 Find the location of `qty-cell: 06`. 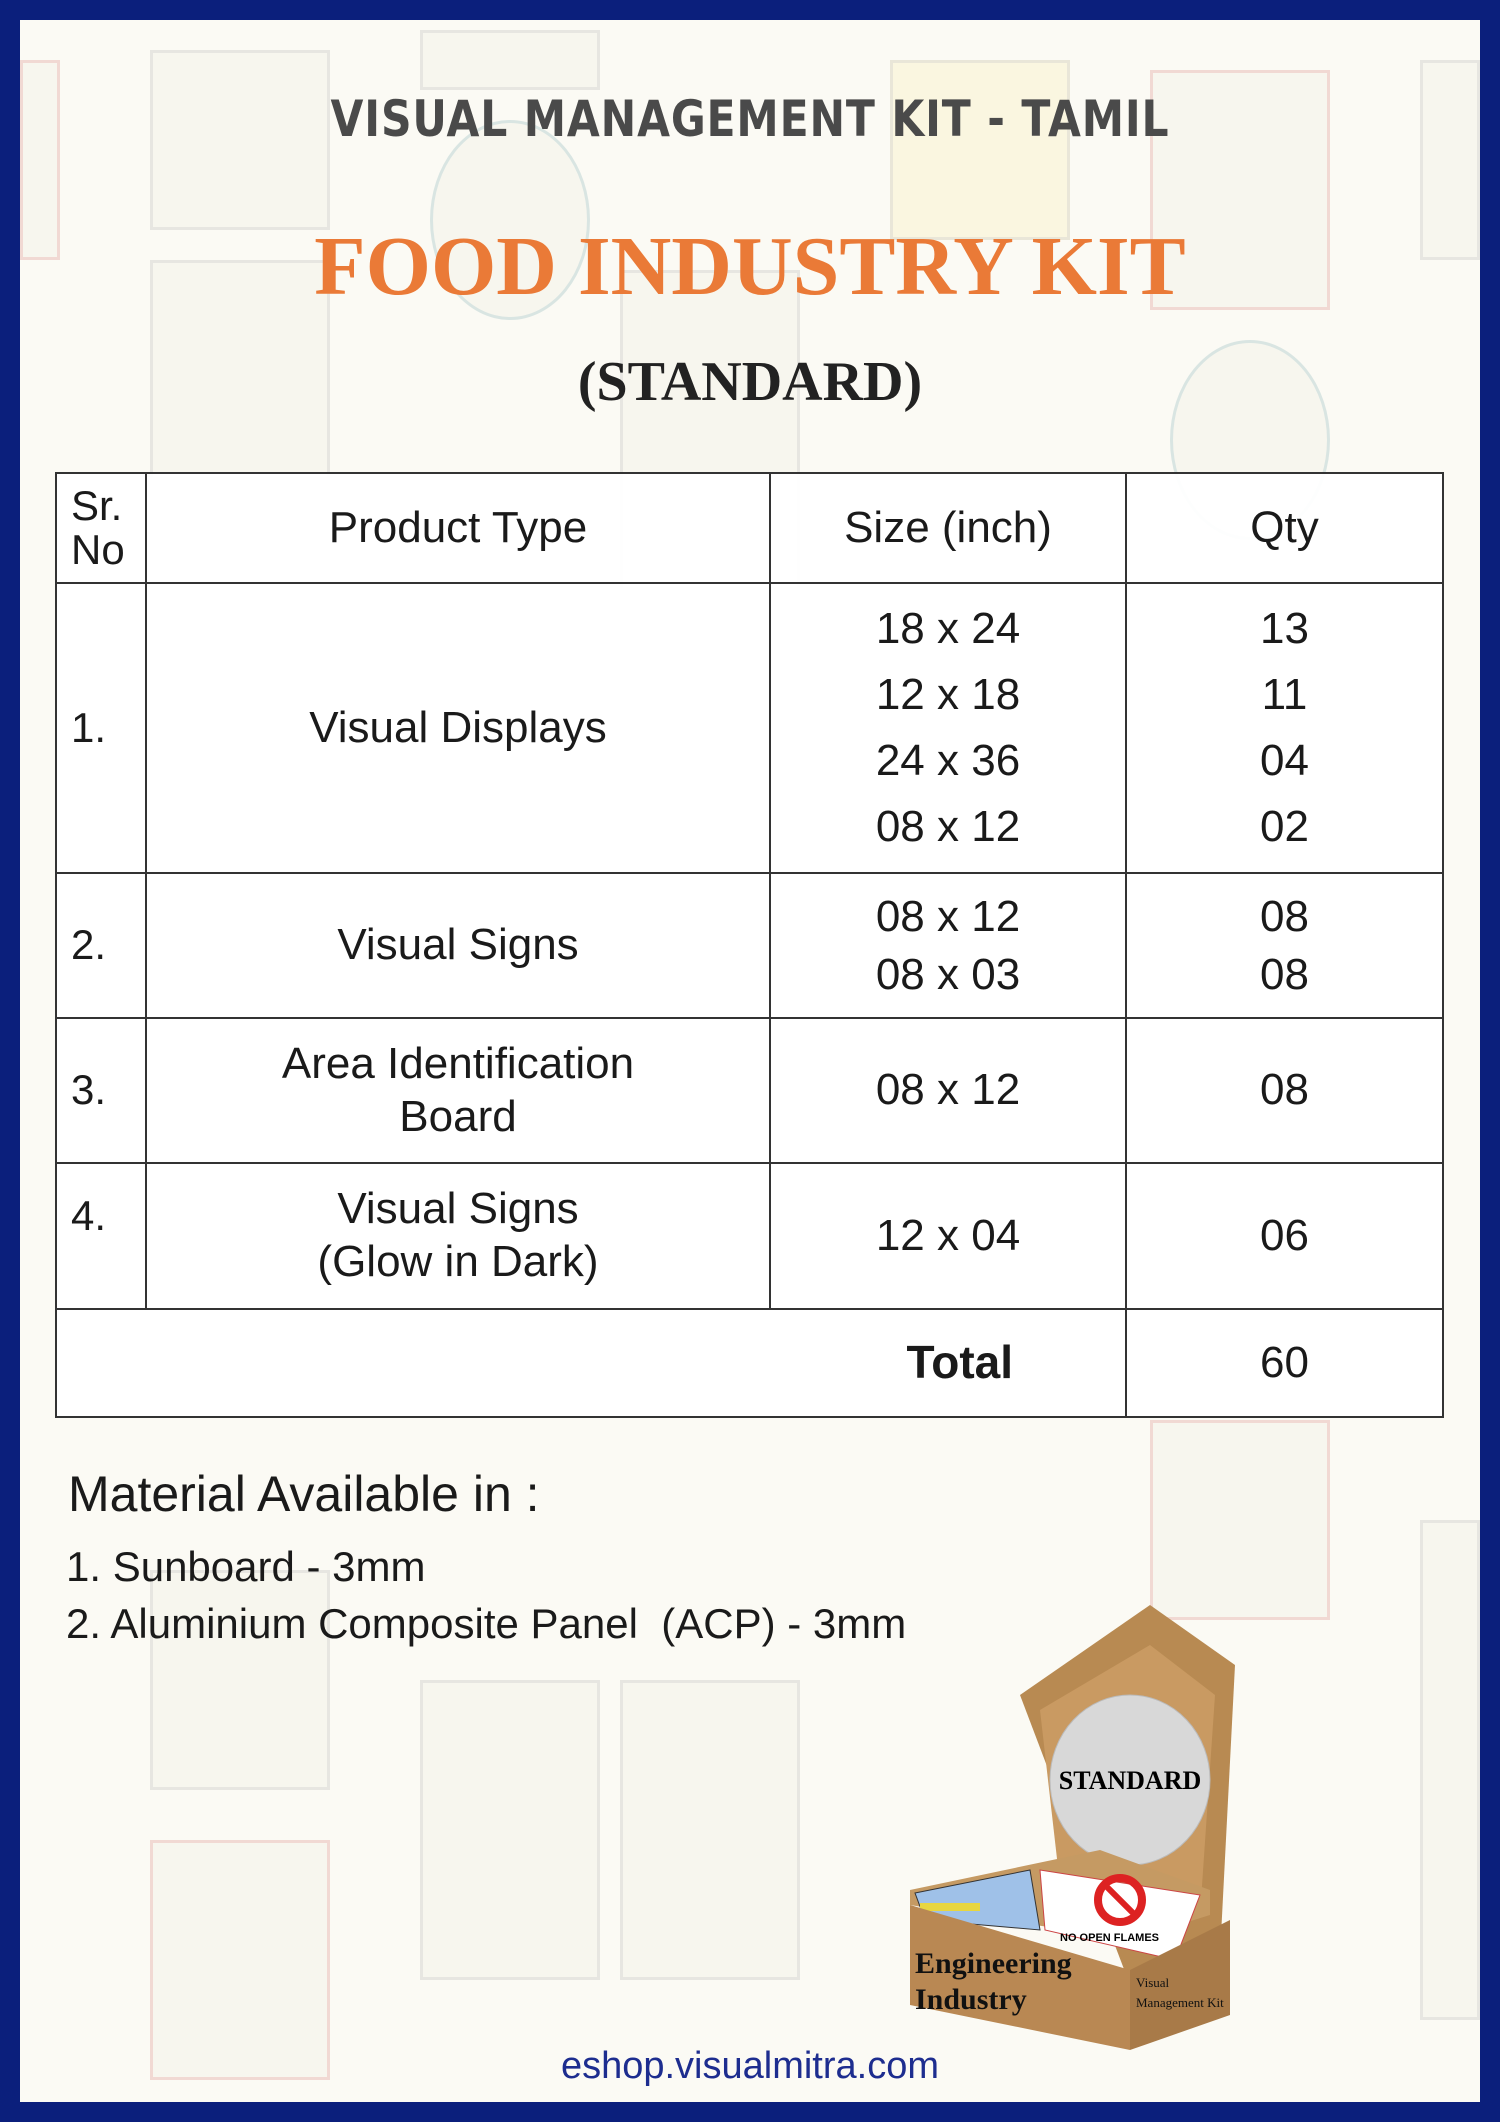

qty-cell: 06 is located at coordinates (1284, 1236).